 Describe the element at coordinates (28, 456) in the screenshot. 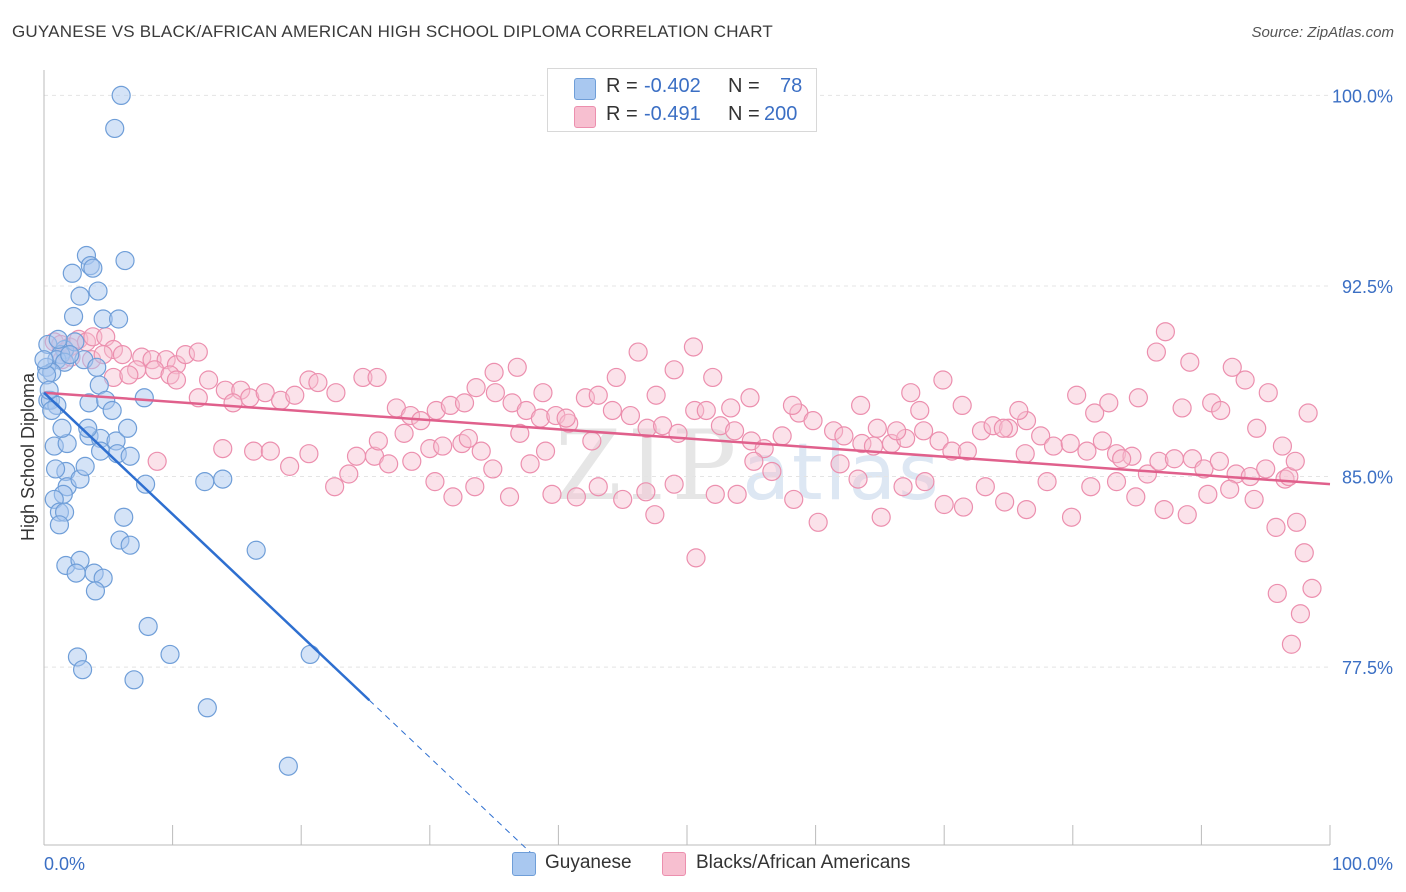

I see `y-axis-label: High School Diploma` at that location.